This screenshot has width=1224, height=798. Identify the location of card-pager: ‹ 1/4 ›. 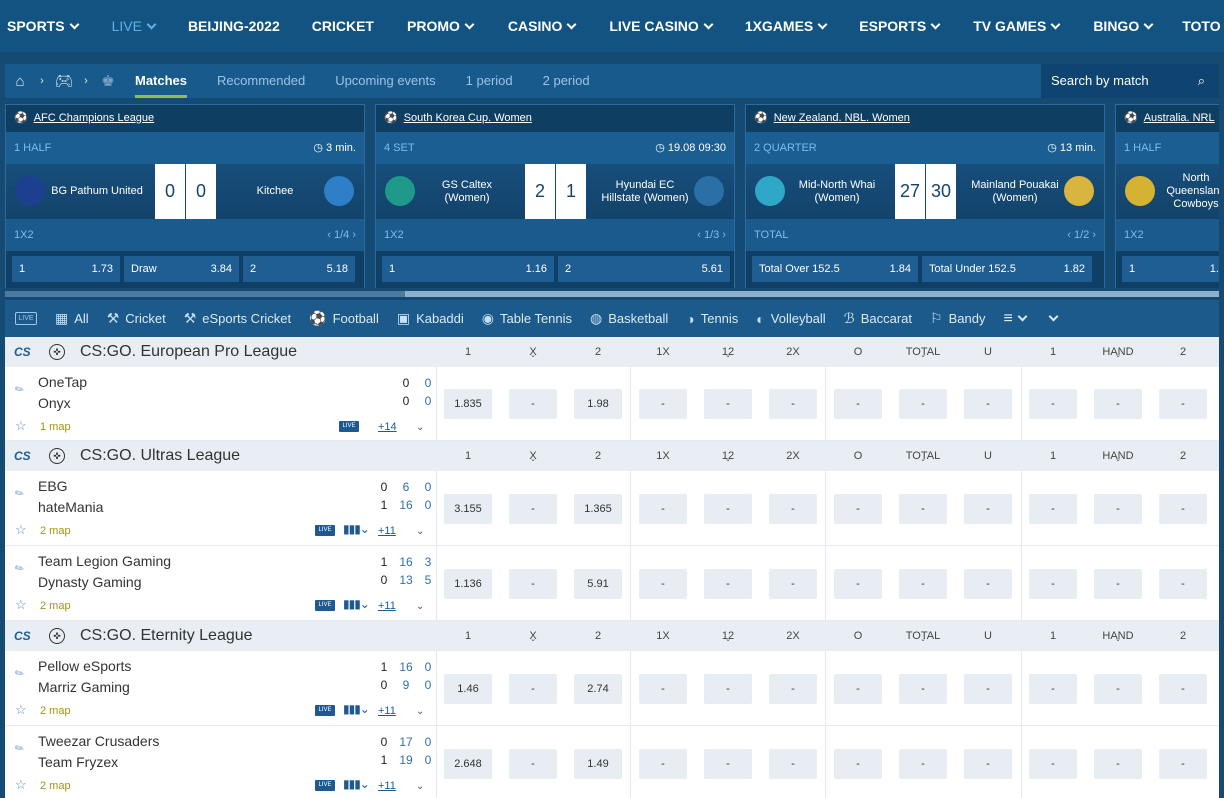
(341, 235).